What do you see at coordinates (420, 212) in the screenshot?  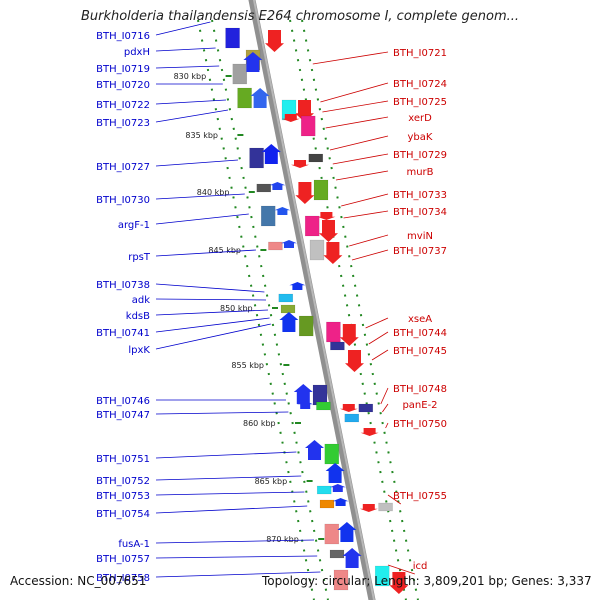 I see `gene-label-reverse: BTH_I0734` at bounding box center [420, 212].